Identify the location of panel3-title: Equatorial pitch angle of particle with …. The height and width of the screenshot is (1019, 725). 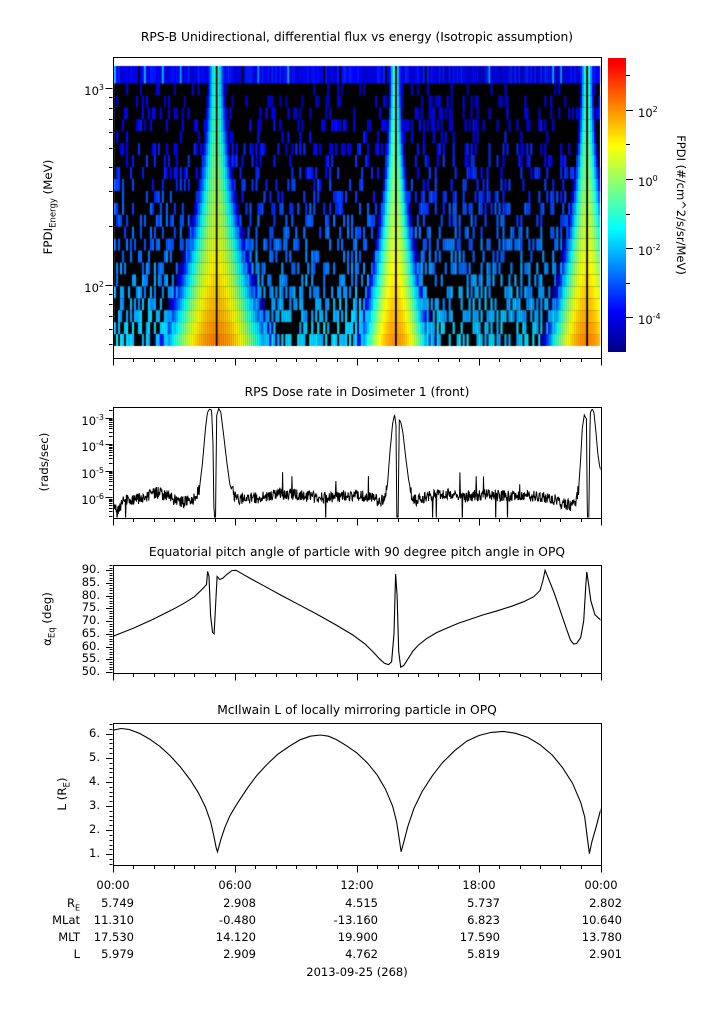
(357, 552).